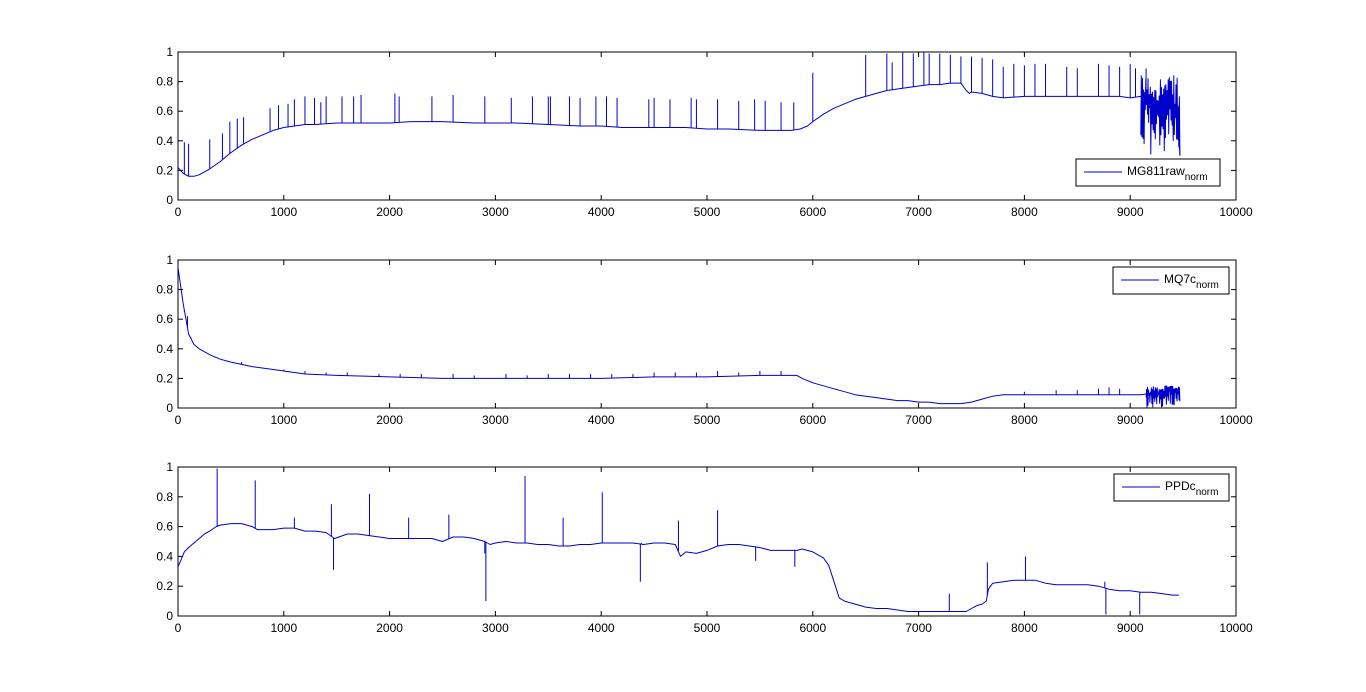  I want to click on legend-label: MG811rawnorm, so click(1167, 173).